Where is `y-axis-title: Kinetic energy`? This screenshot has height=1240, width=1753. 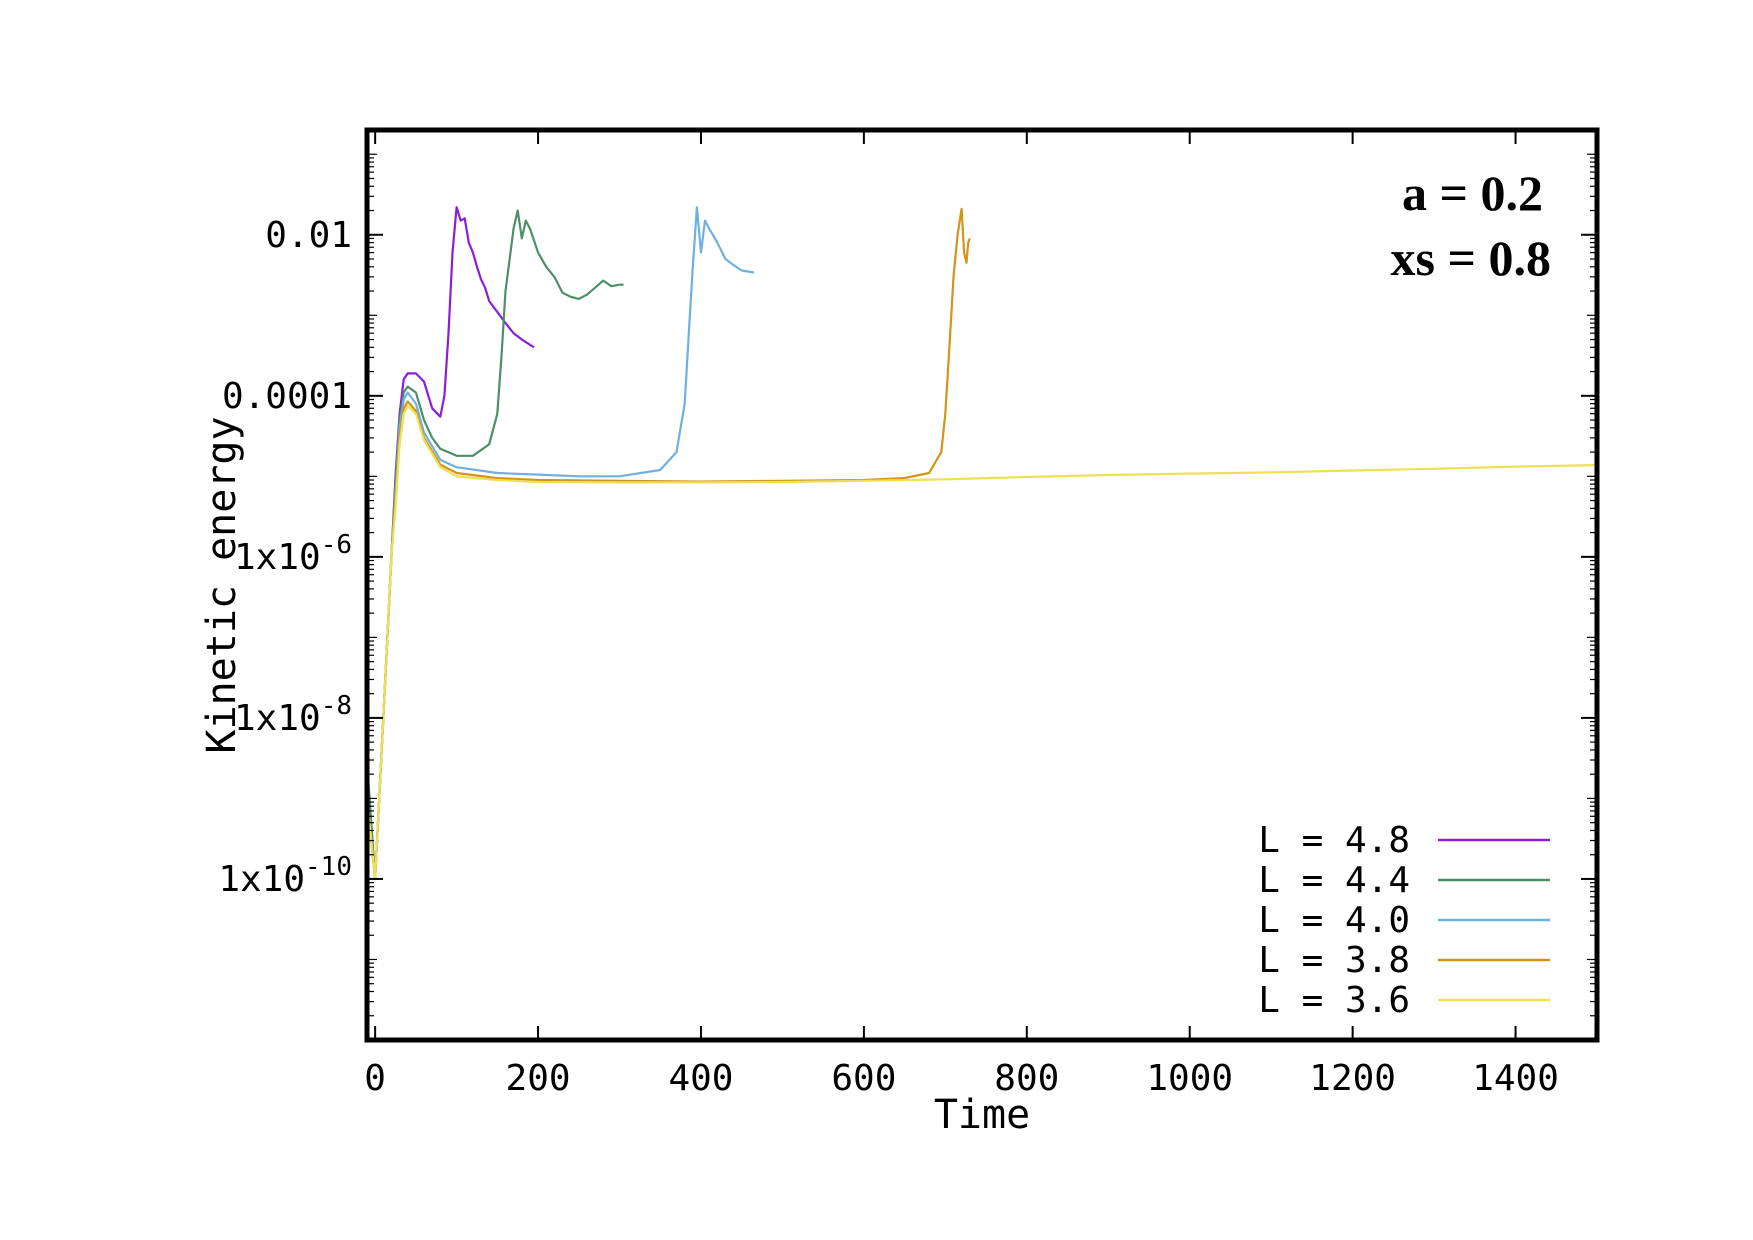
y-axis-title: Kinetic energy is located at coordinates (222, 584).